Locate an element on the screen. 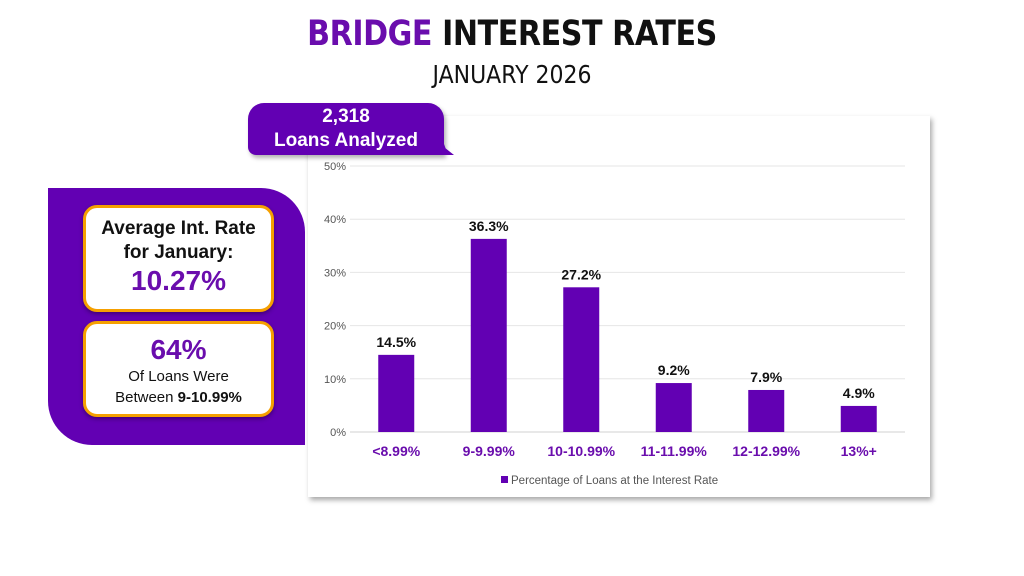 The width and height of the screenshot is (1024, 576). average-rate-value: 10.27% is located at coordinates (178, 280).